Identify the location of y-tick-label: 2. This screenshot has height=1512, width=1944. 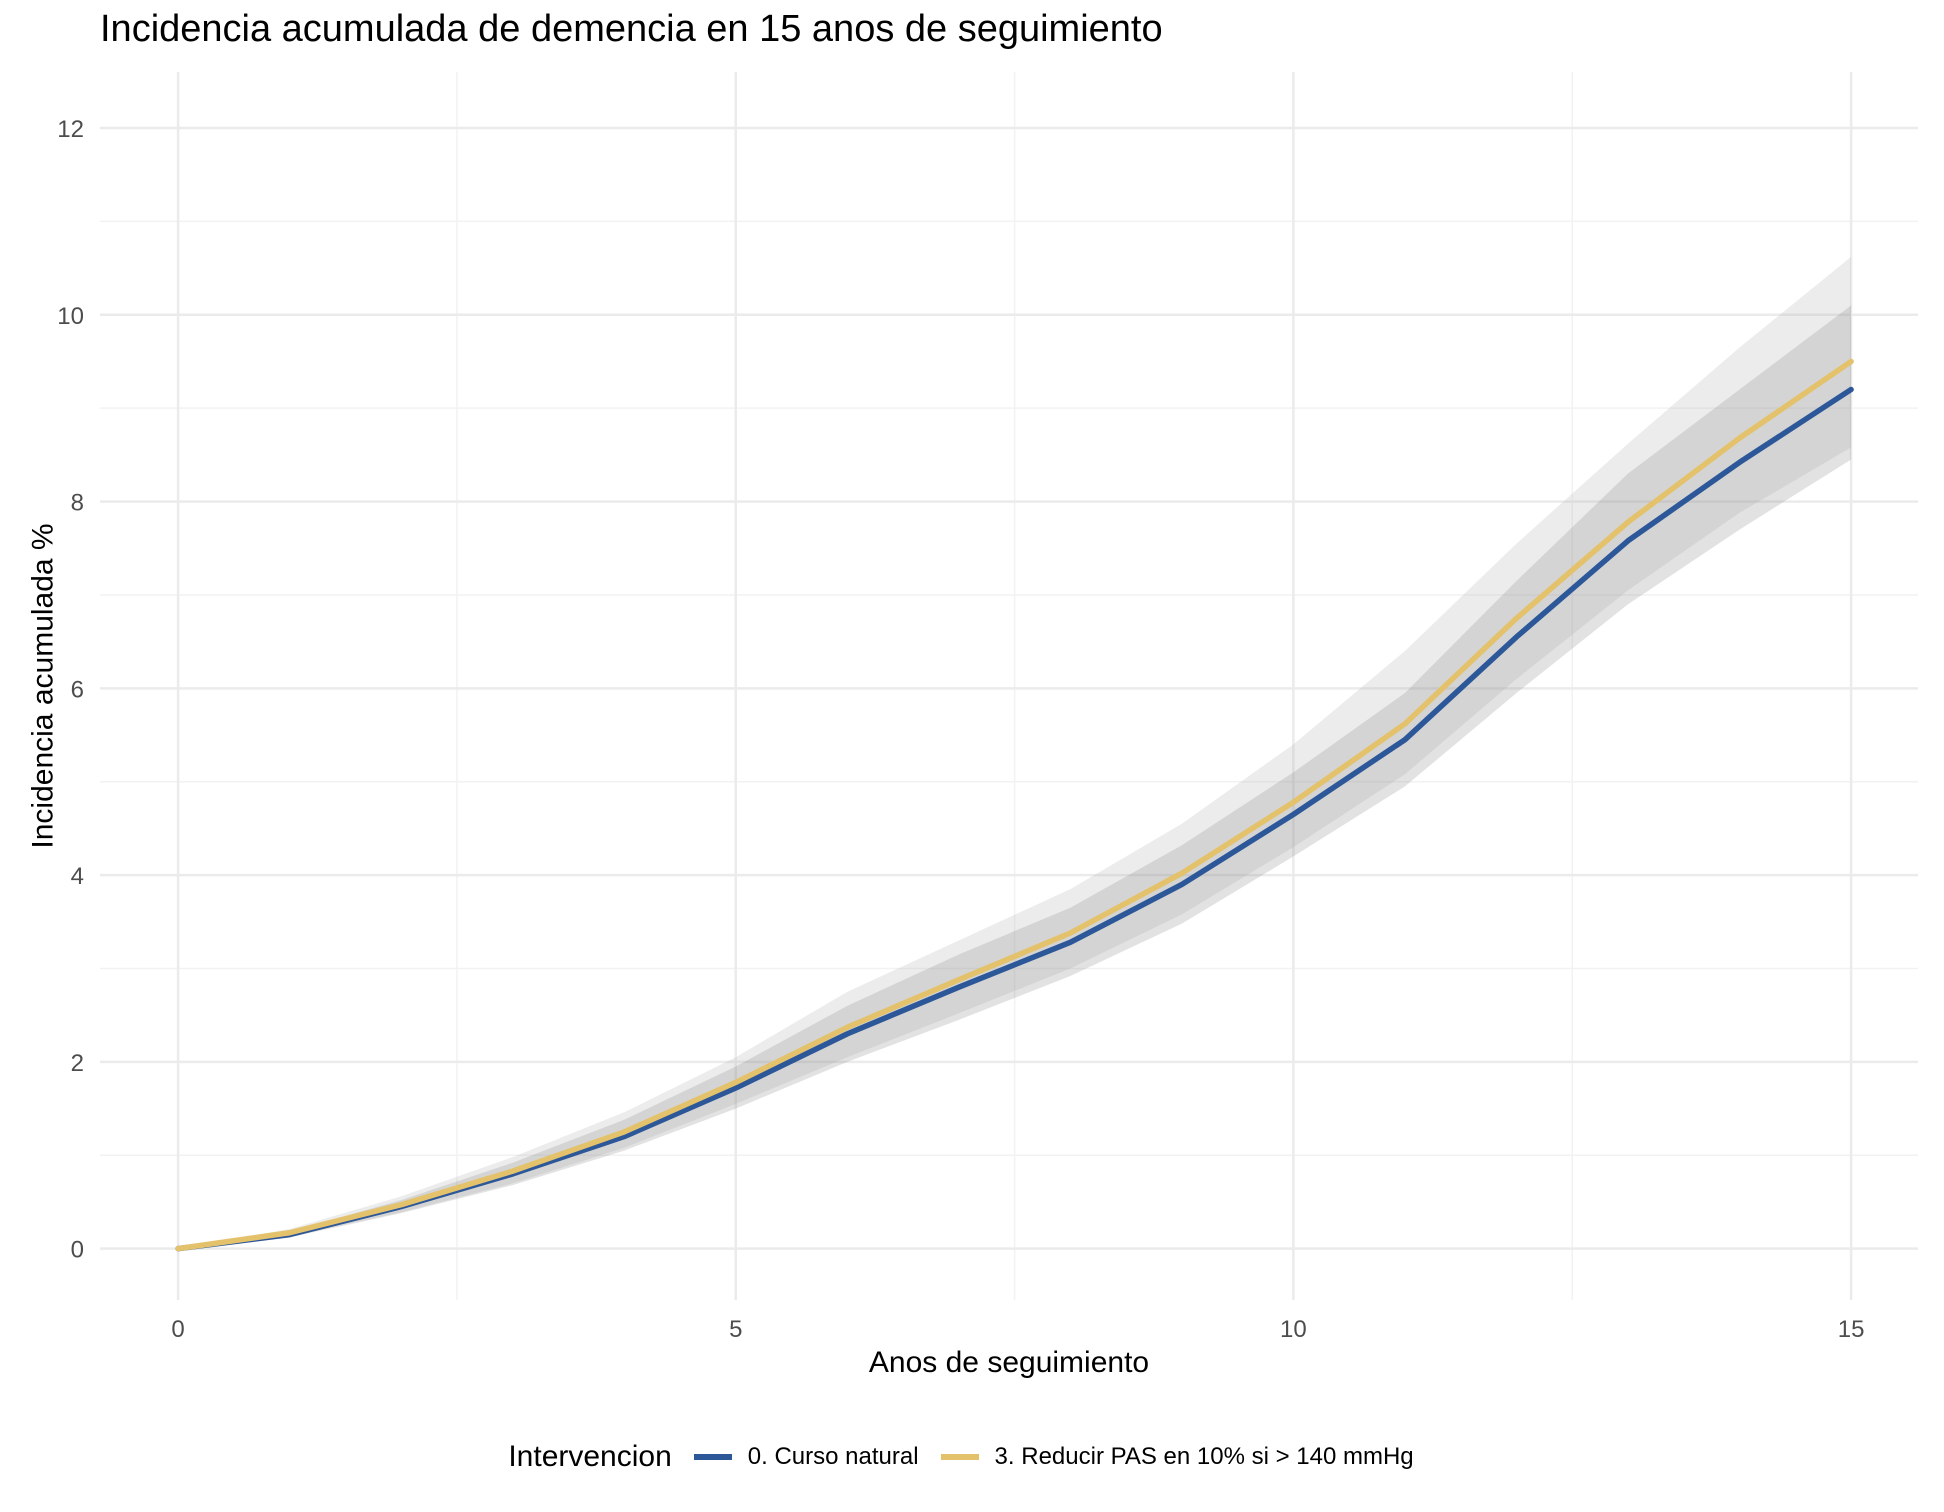
(77, 1063).